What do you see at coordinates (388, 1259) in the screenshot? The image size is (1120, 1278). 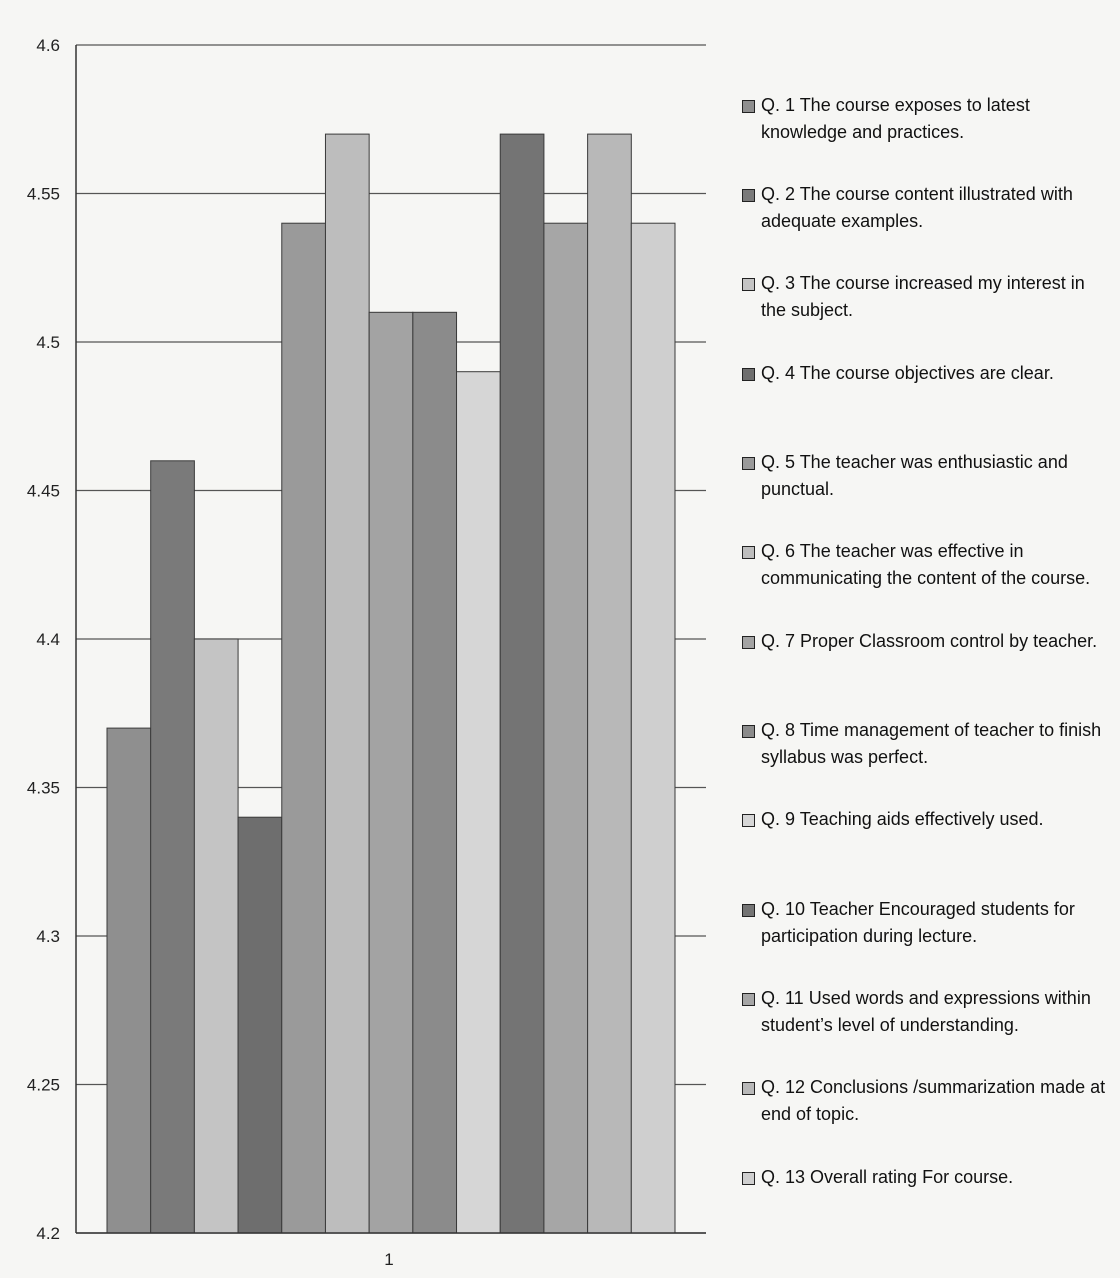 I see `x-tick-label: 1` at bounding box center [388, 1259].